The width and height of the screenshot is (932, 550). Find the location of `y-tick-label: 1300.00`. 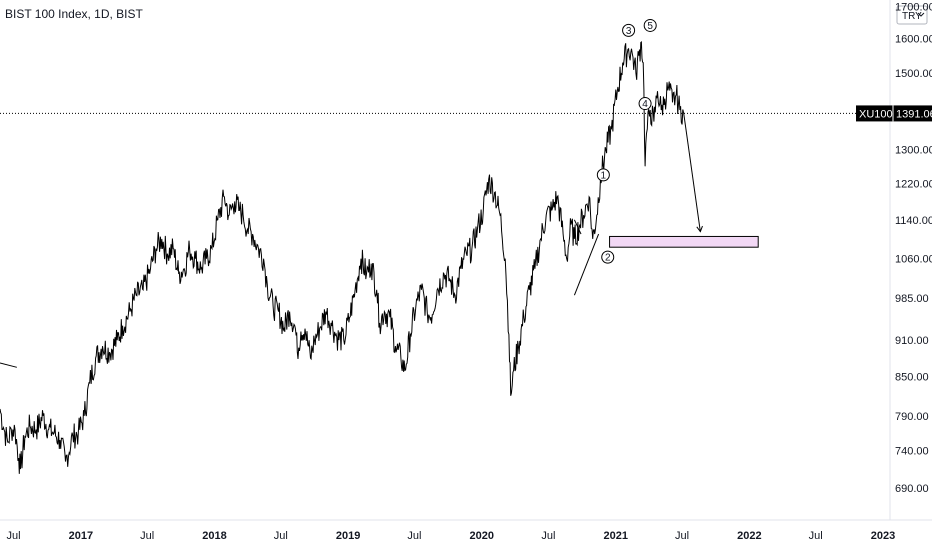

y-tick-label: 1300.00 is located at coordinates (913, 151).